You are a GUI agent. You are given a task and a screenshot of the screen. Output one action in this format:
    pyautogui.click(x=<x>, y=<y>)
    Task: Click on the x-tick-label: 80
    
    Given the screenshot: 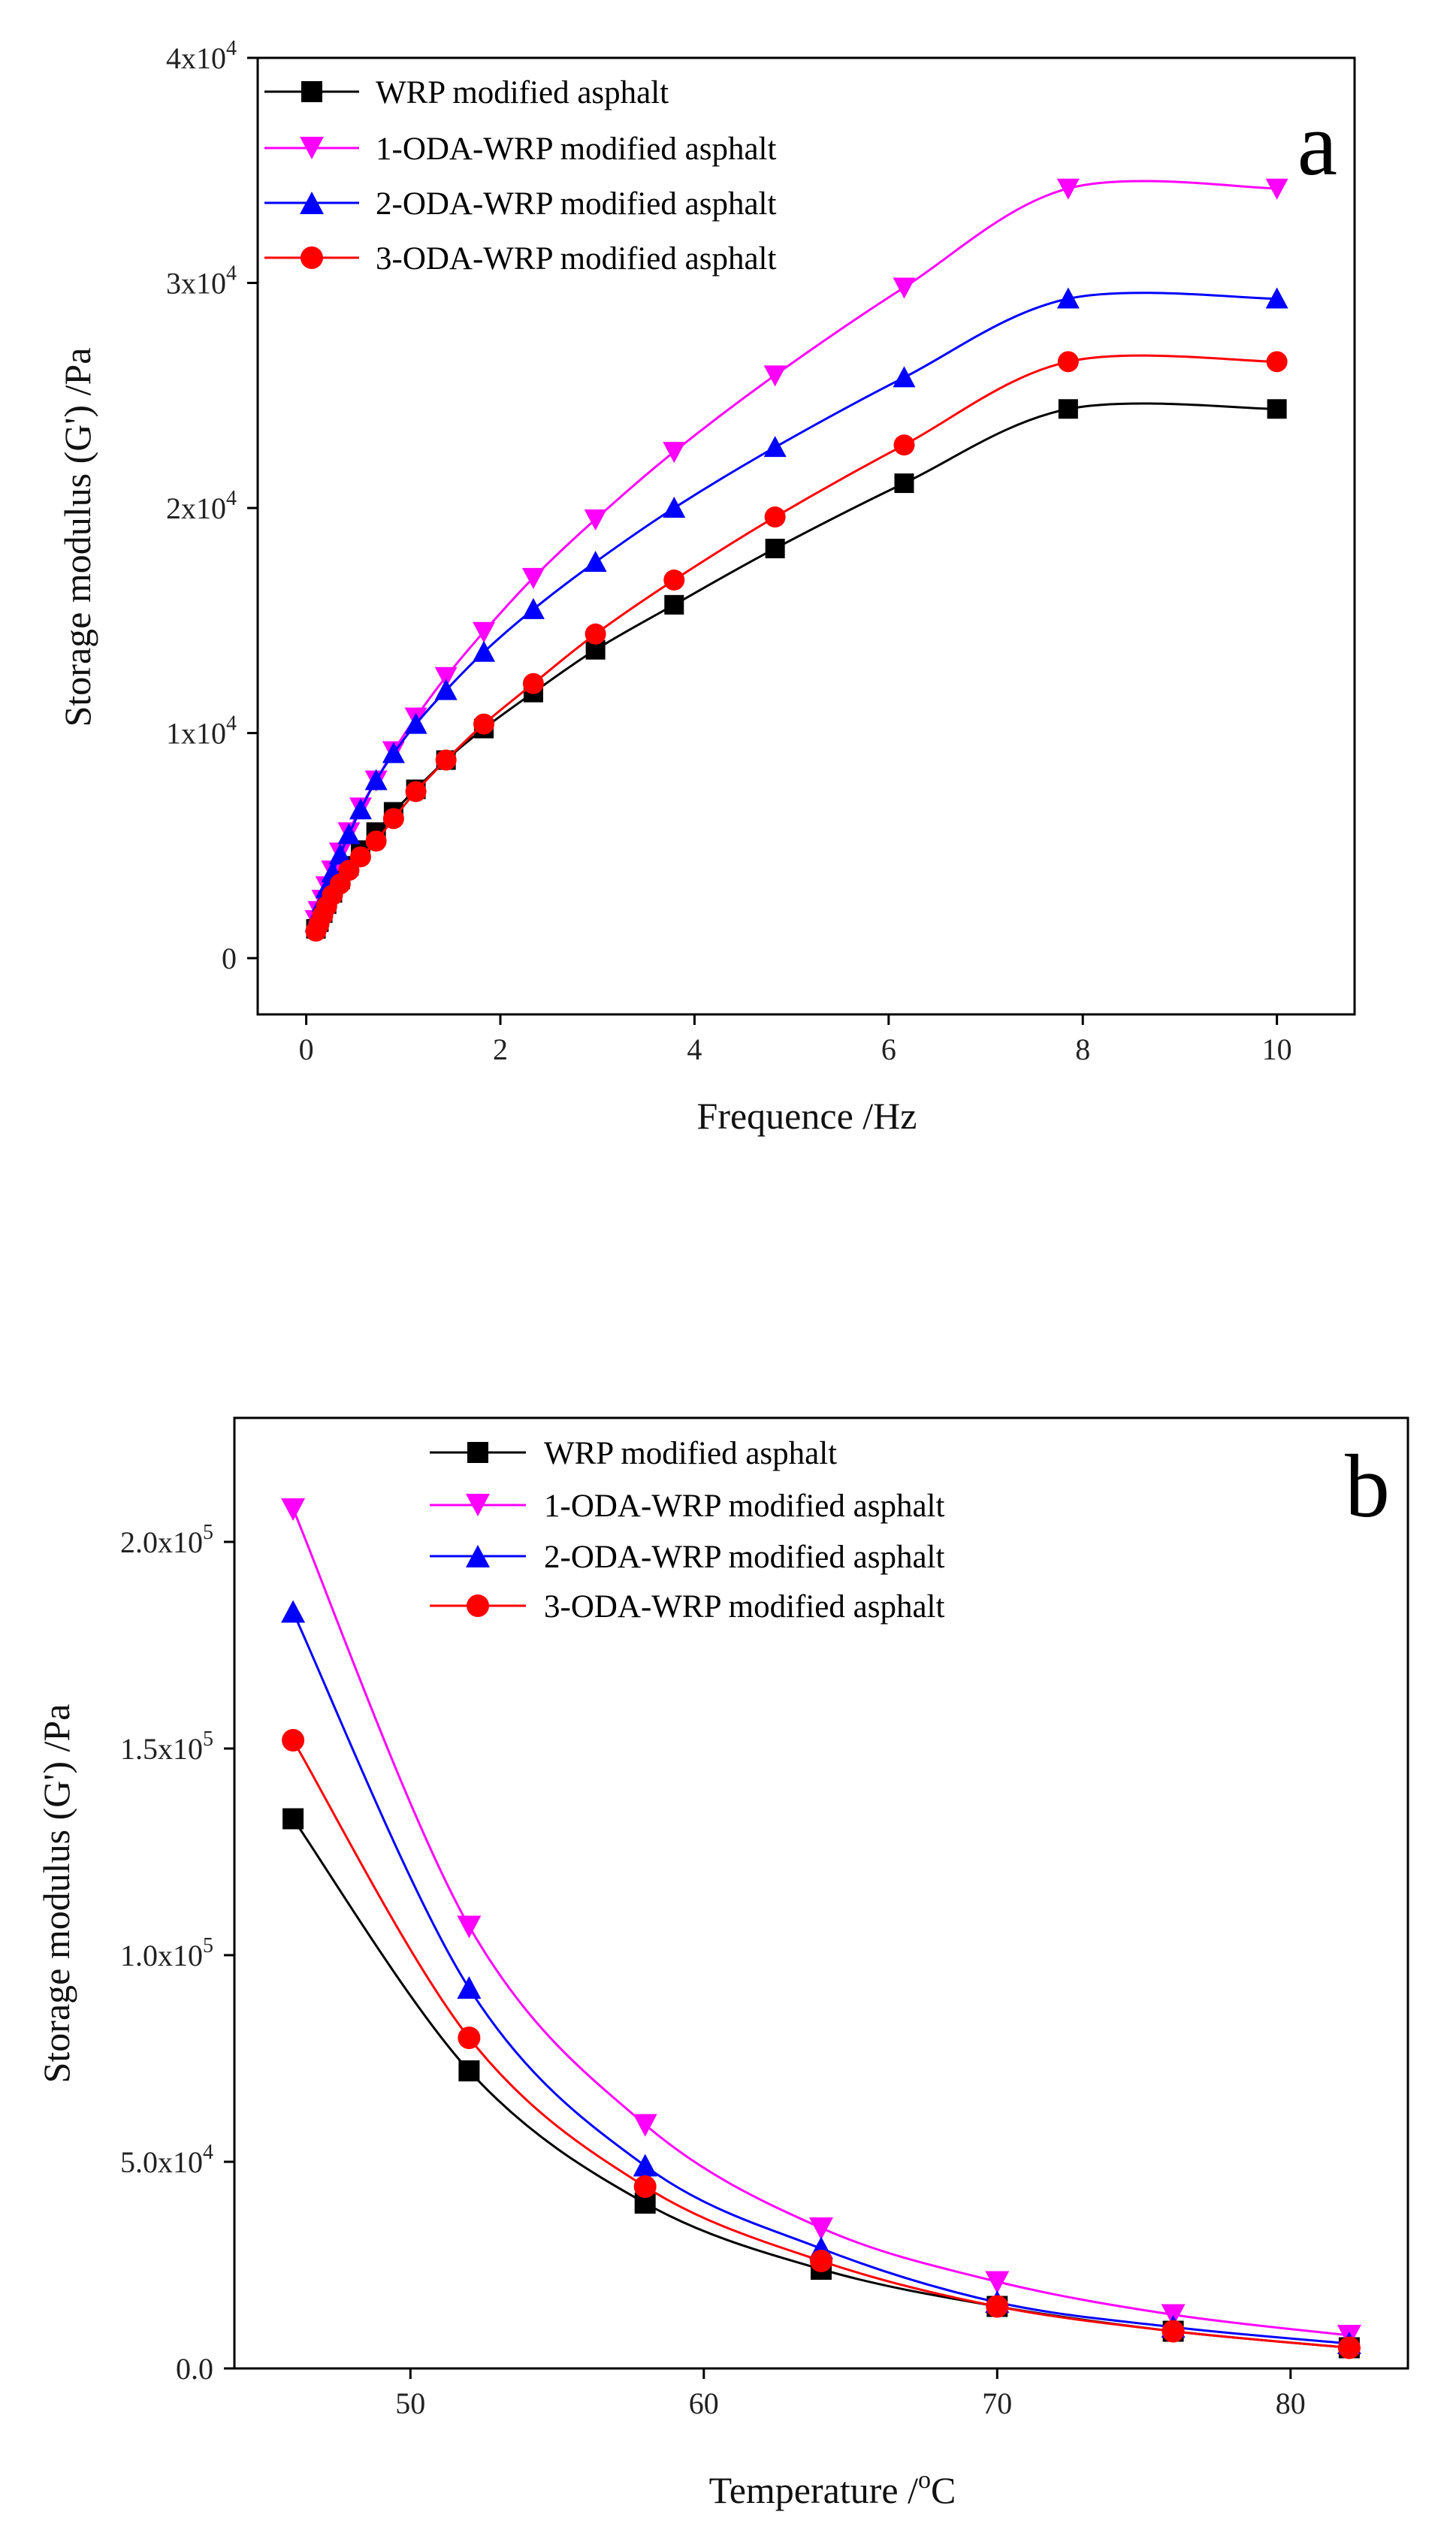 What is the action you would take?
    pyautogui.click(x=1291, y=2403)
    